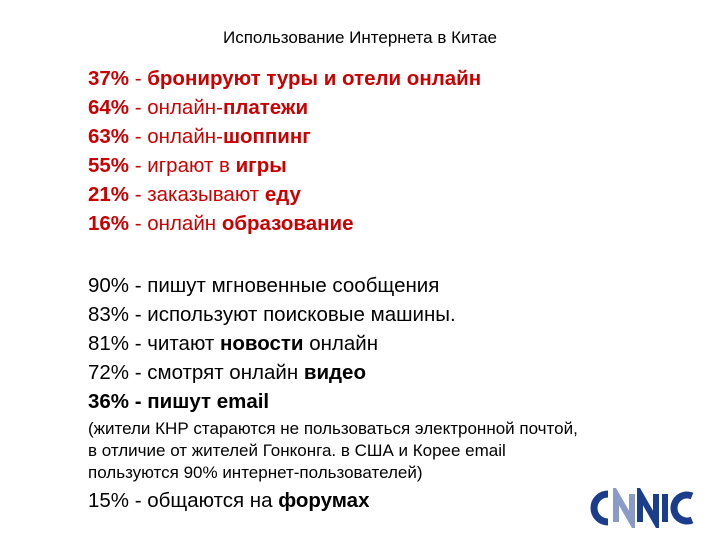 The image size is (720, 540). Describe the element at coordinates (109, 136) in the screenshot. I see `stat-percent: 63%` at that location.